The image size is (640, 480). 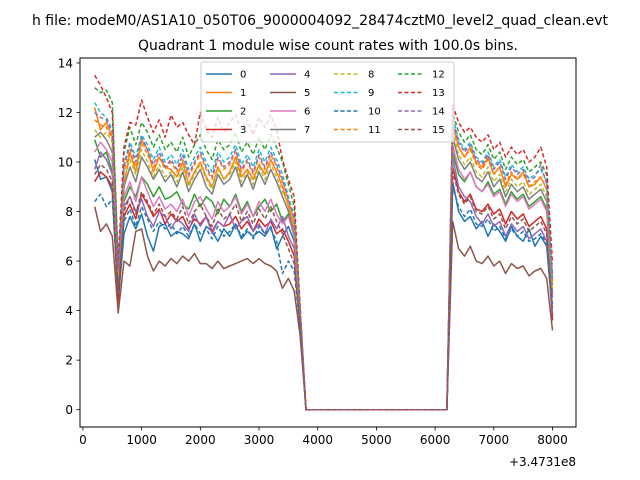 I want to click on y-tick-label: 0, so click(x=69, y=410).